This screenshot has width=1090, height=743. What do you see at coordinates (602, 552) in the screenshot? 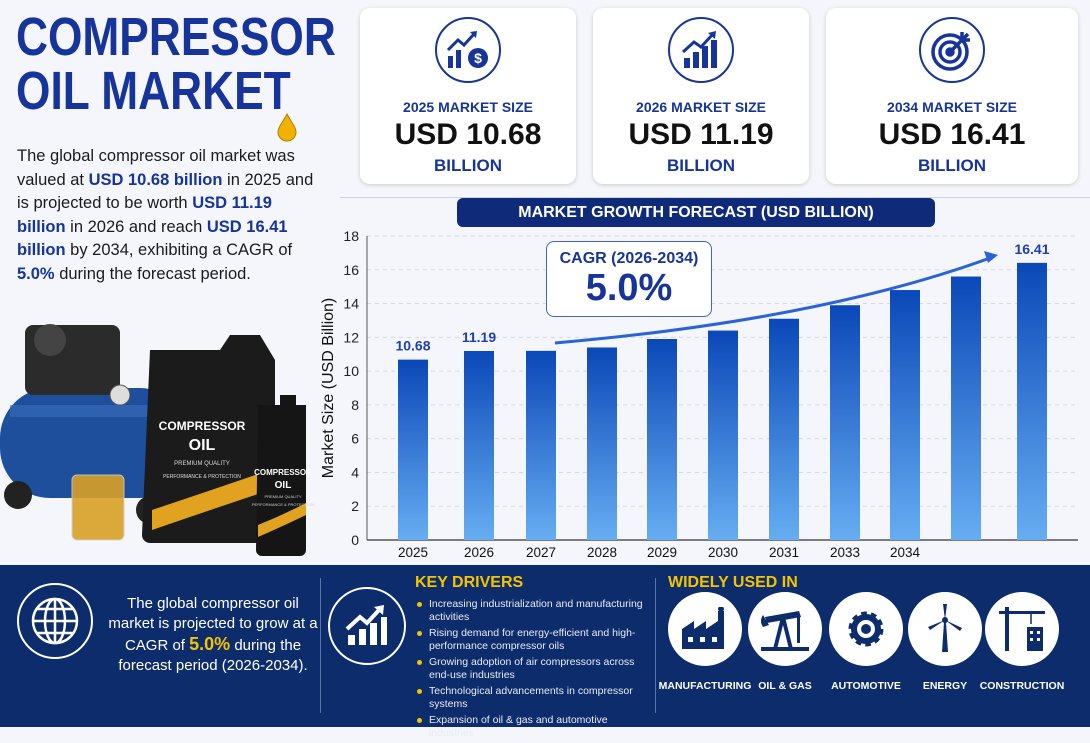
I see `x-tick-label: 2028` at bounding box center [602, 552].